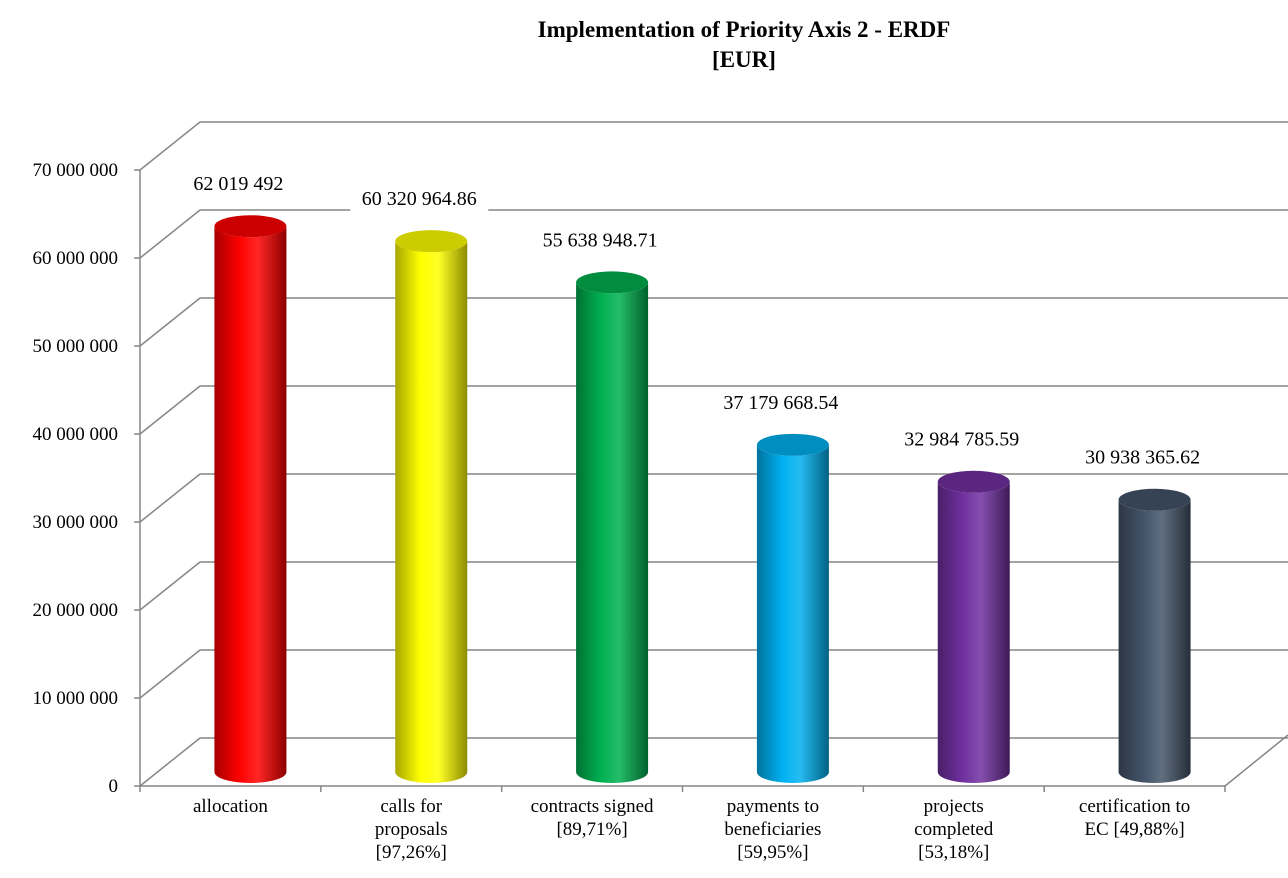  What do you see at coordinates (114, 786) in the screenshot?
I see `y-tick-label: 0` at bounding box center [114, 786].